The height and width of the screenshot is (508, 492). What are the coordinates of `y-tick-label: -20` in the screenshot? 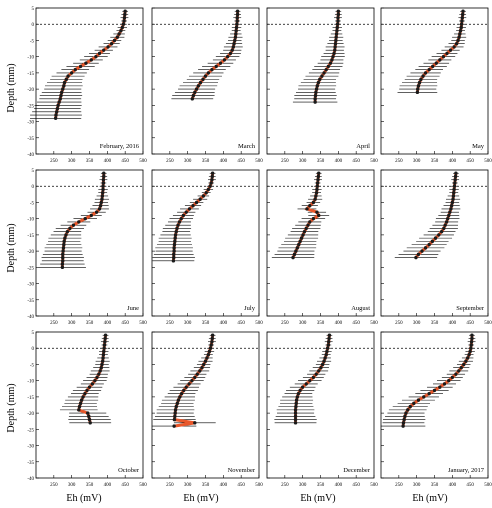 It's located at (30, 414).